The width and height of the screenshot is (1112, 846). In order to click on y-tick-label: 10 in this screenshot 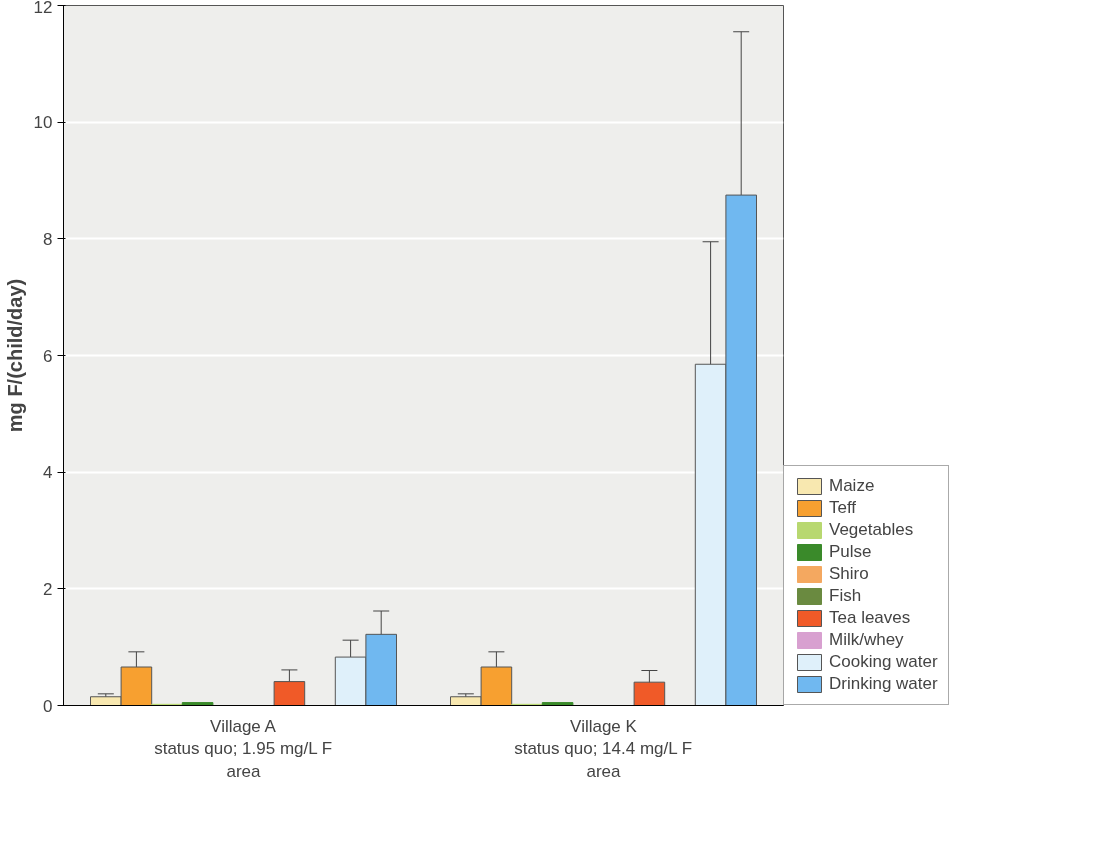, I will do `click(43, 123)`.